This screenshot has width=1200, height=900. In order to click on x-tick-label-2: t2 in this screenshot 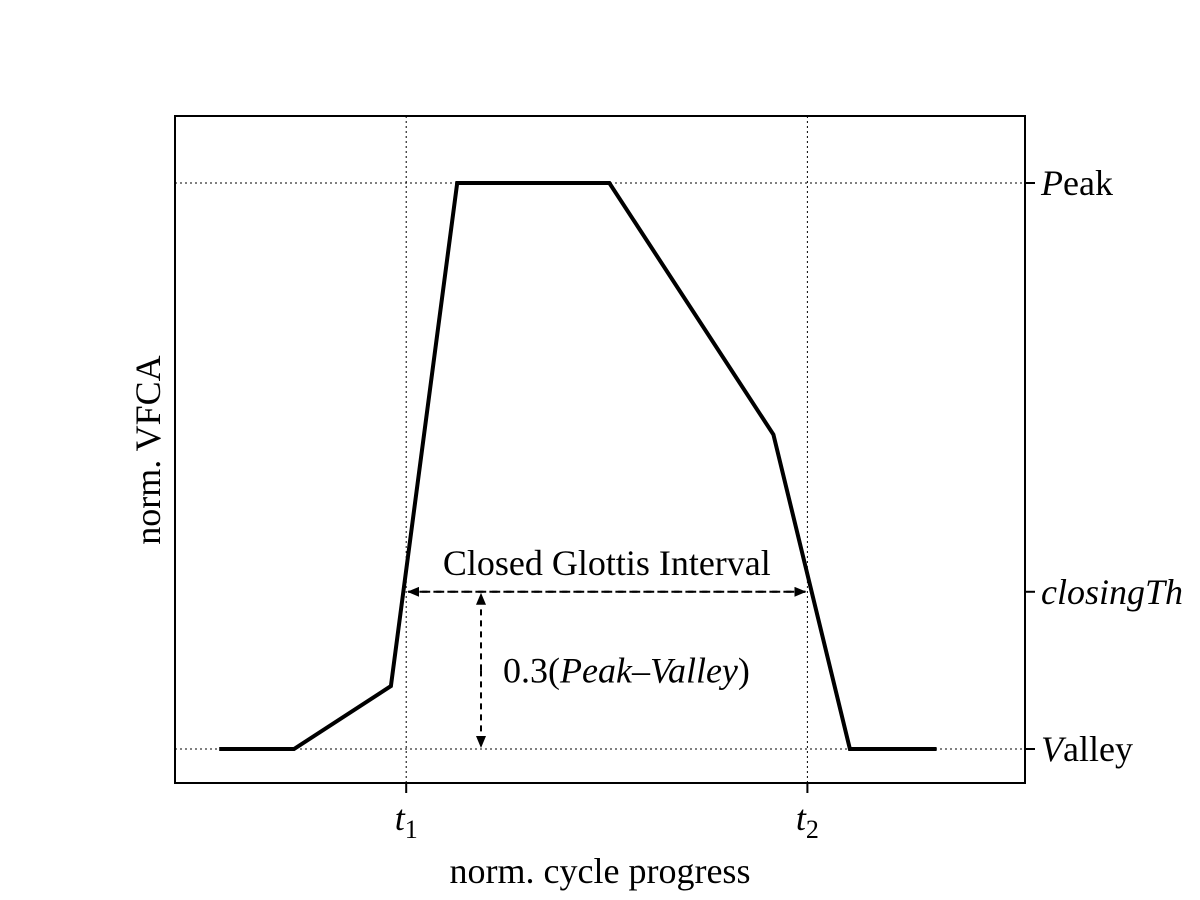, I will do `click(807, 821)`.